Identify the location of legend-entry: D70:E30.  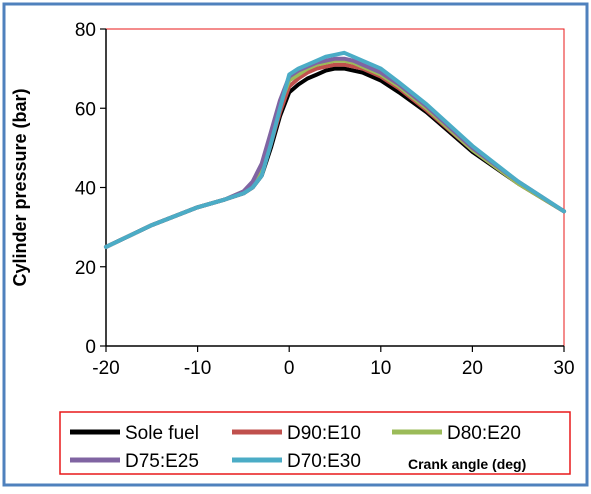
(296, 461).